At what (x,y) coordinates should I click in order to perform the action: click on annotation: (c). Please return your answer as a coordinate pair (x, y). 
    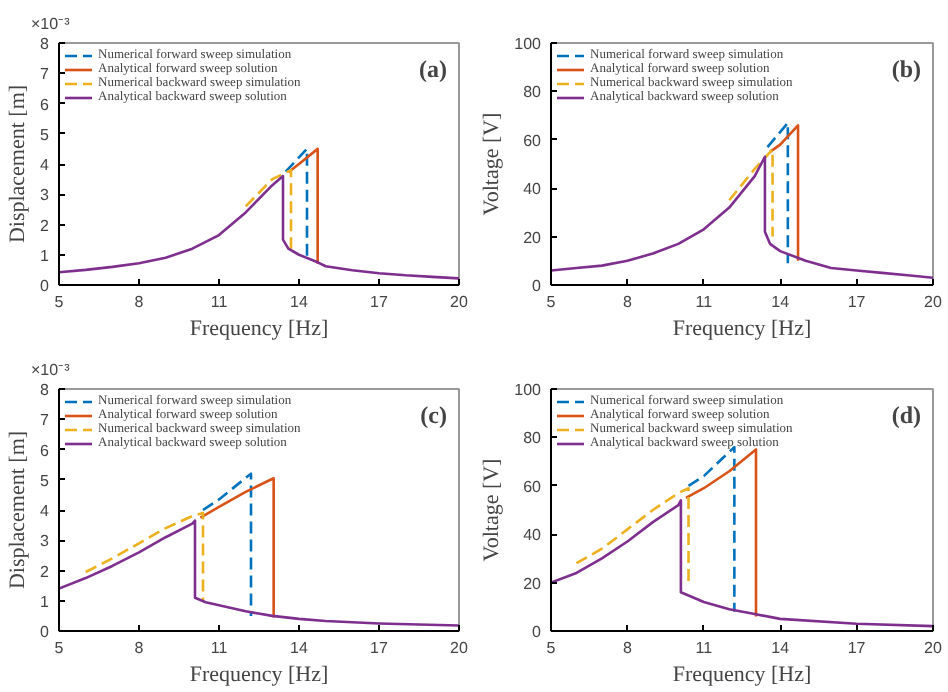
    Looking at the image, I should click on (434, 415).